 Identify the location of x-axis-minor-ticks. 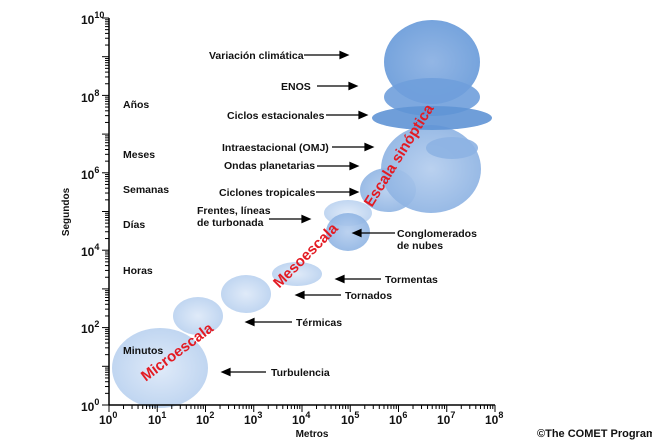
(302, 408).